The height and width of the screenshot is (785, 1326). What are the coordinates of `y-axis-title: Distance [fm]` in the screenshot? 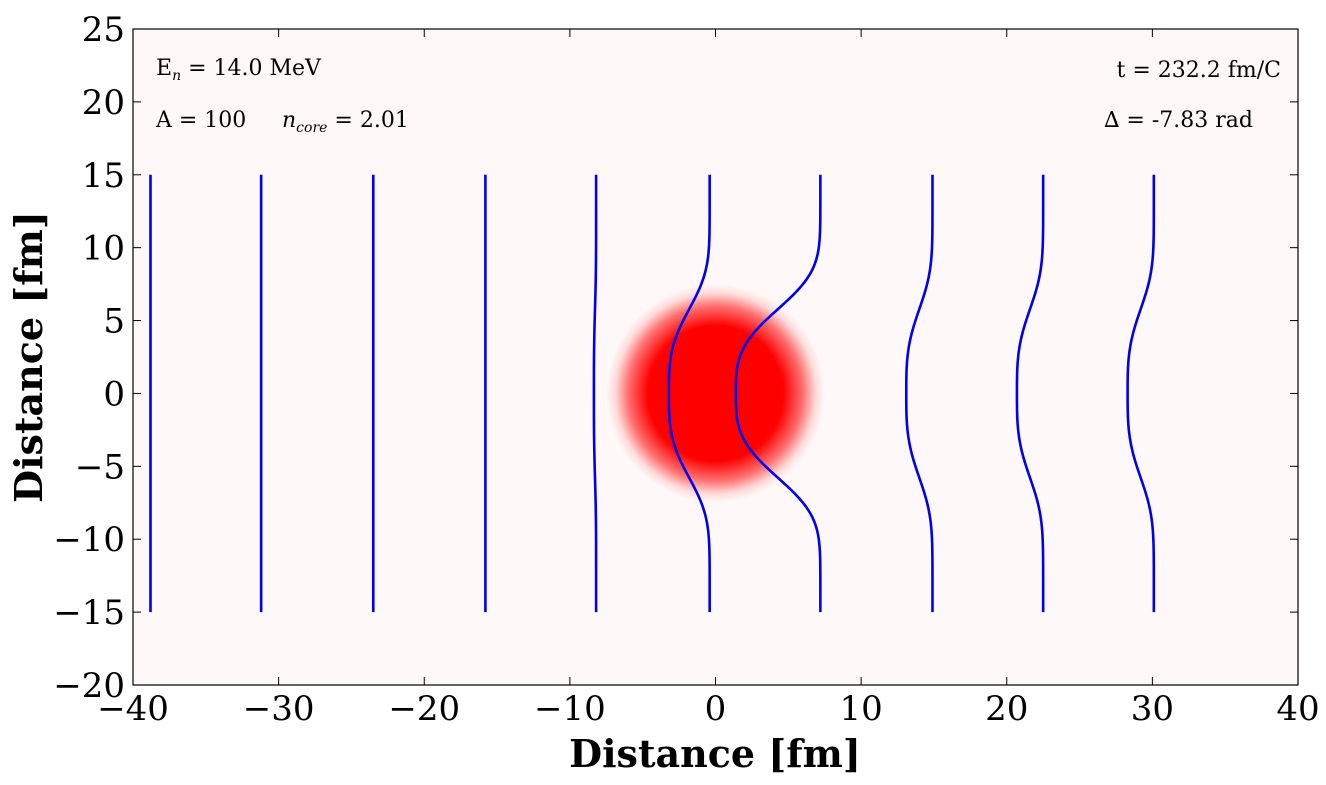 It's located at (28, 357).